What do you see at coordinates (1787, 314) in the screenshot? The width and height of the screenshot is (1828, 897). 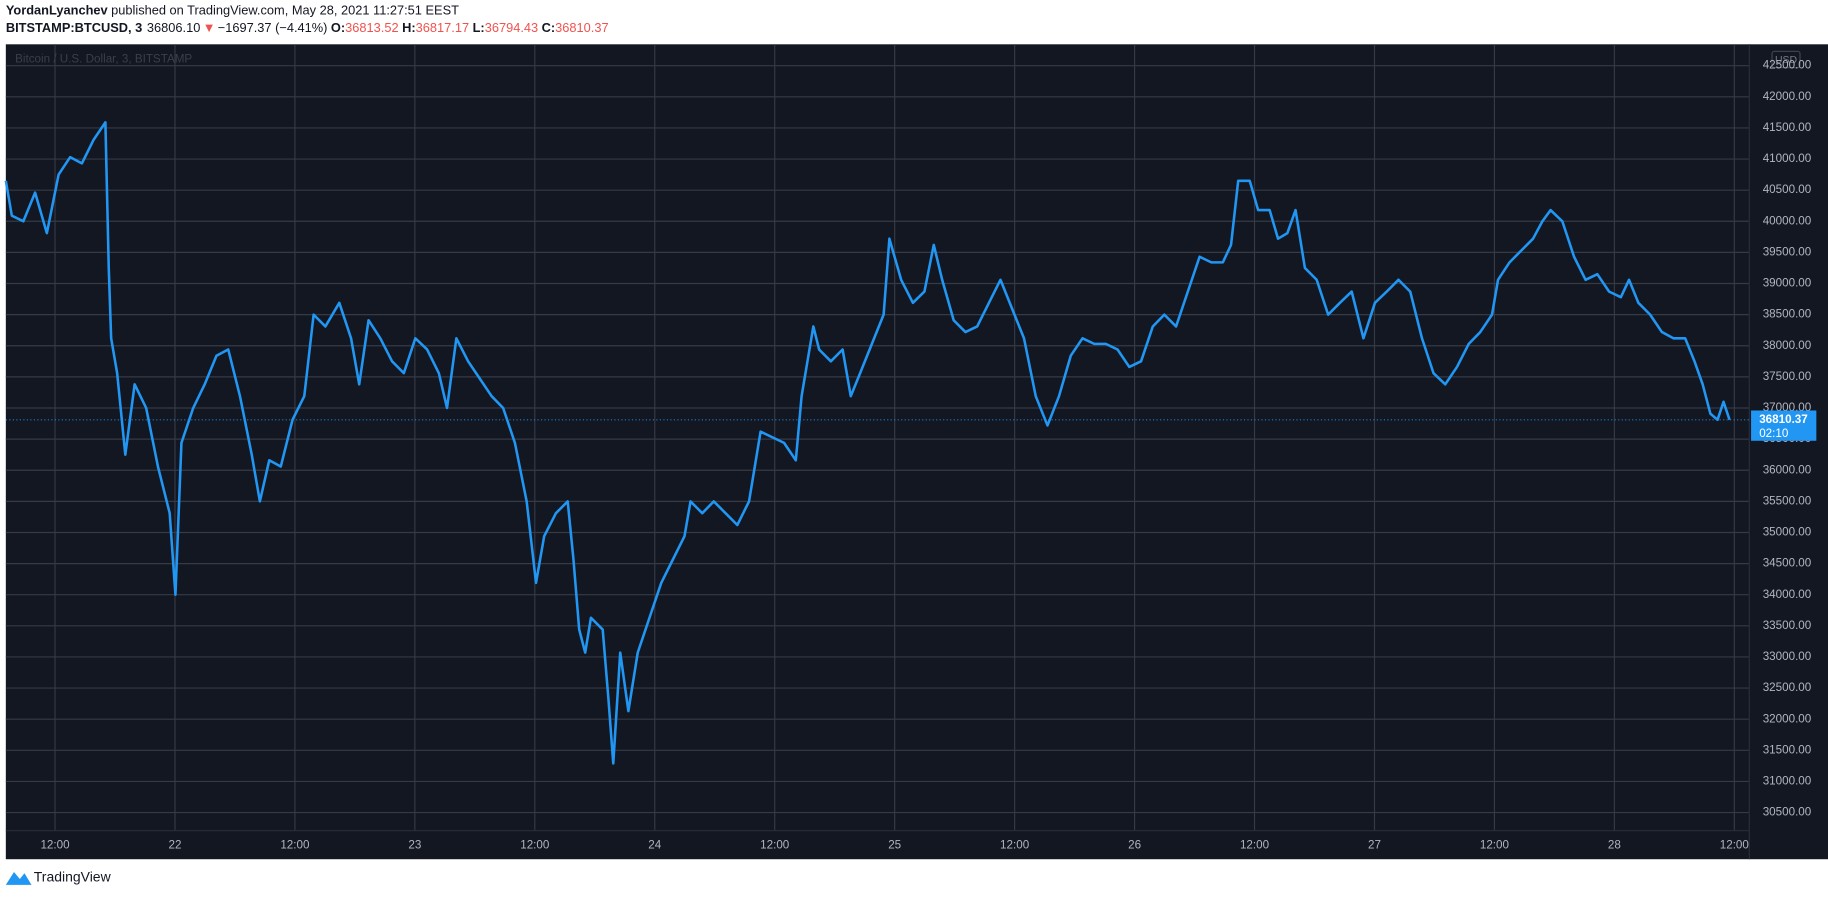 I see `y-tick-label: 38500.00` at bounding box center [1787, 314].